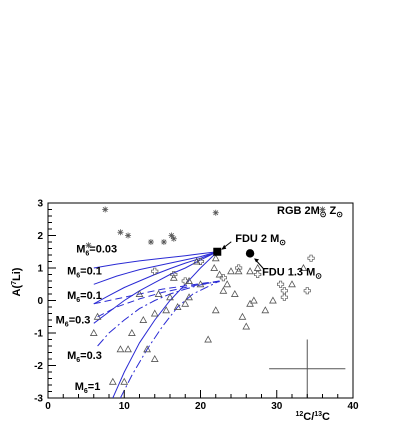  I want to click on y-tick-label: -3, so click(38, 399).